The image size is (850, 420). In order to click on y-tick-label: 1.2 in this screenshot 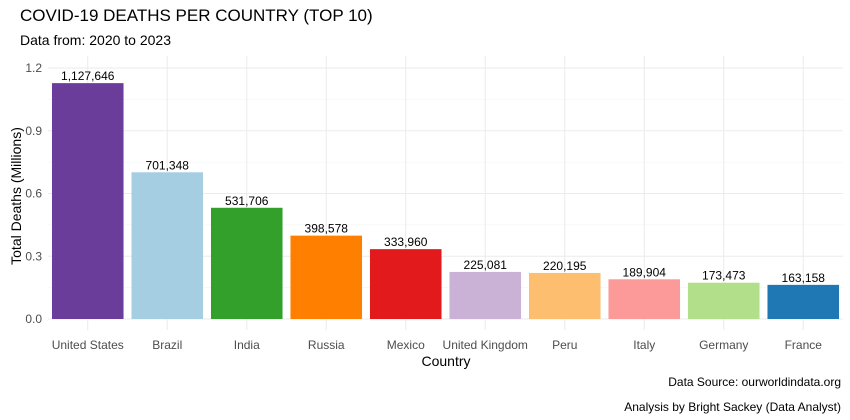, I will do `click(33, 68)`.